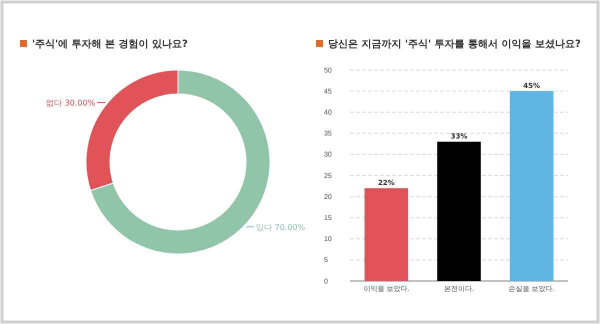  Describe the element at coordinates (455, 44) in the screenshot. I see `chart-title: 당신은 지금까지 '주식' 투자를 통해서 이익을 보셨나요?` at that location.